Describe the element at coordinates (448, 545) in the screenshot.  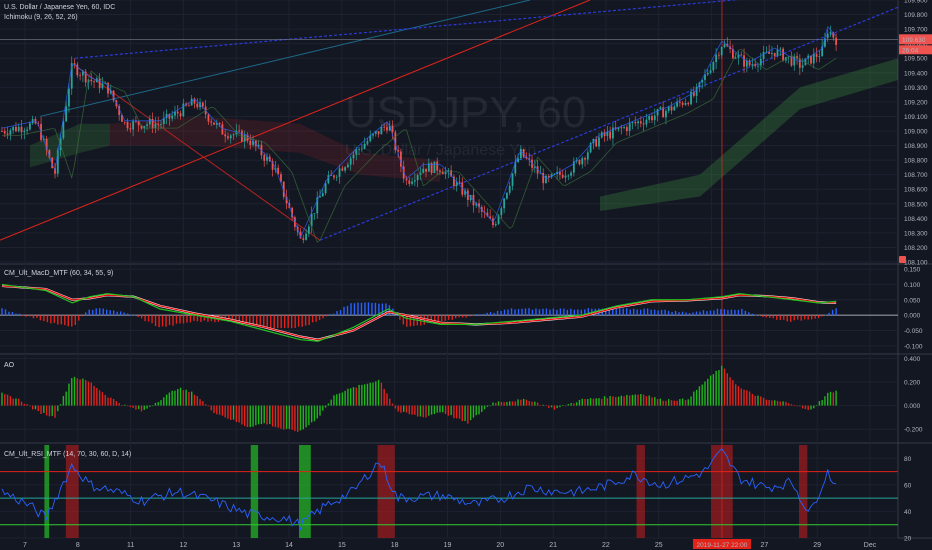
I see `time-tick-label: 19` at that location.